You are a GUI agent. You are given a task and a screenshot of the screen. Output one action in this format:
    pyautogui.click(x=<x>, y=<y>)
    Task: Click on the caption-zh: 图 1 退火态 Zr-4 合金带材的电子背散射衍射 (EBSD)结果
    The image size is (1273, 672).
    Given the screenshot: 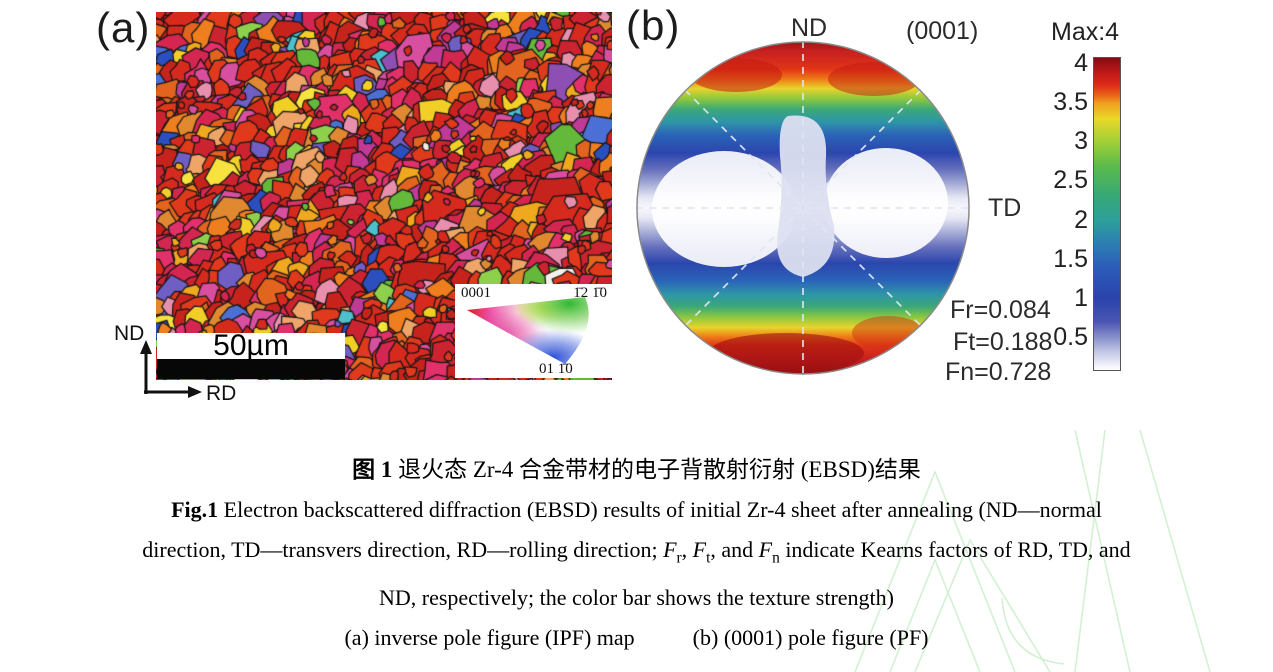 What is the action you would take?
    pyautogui.click(x=636, y=470)
    